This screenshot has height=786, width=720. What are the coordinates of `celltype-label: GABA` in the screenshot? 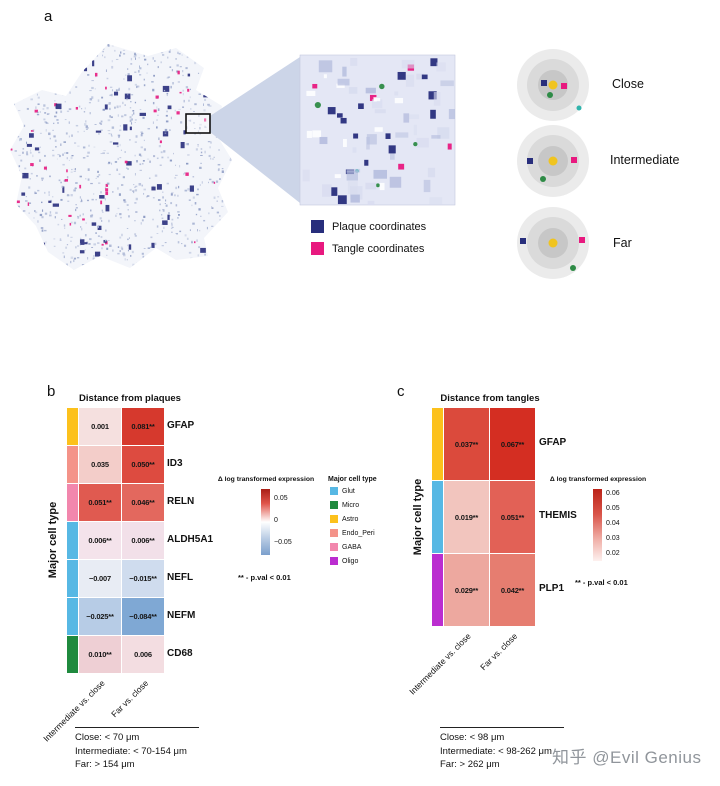 It's located at (352, 547).